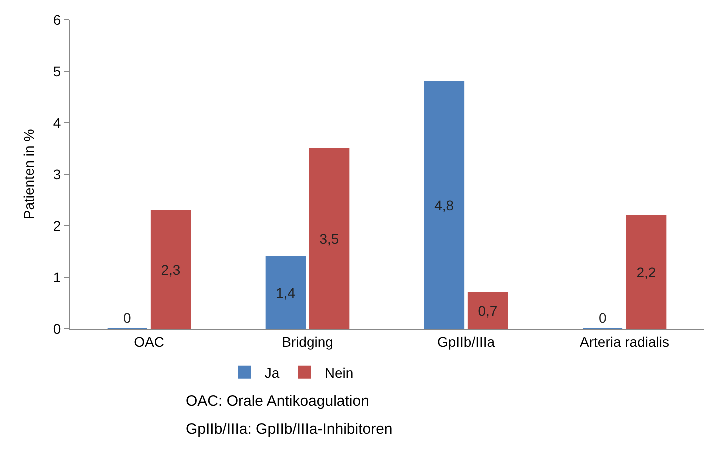 The image size is (719, 449). What do you see at coordinates (57, 174) in the screenshot?
I see `y-tick-label: 3` at bounding box center [57, 174].